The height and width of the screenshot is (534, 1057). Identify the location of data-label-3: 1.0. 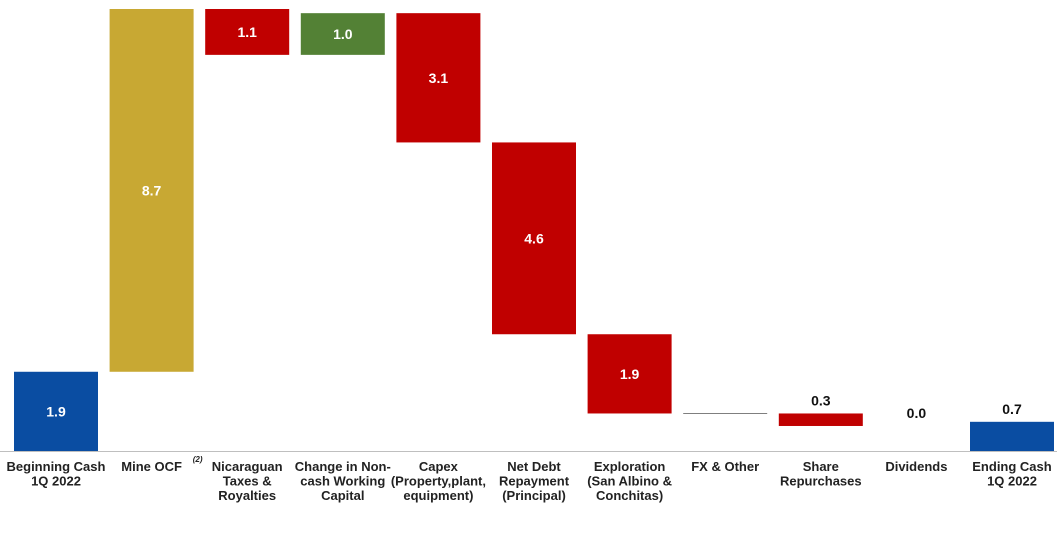
(343, 34).